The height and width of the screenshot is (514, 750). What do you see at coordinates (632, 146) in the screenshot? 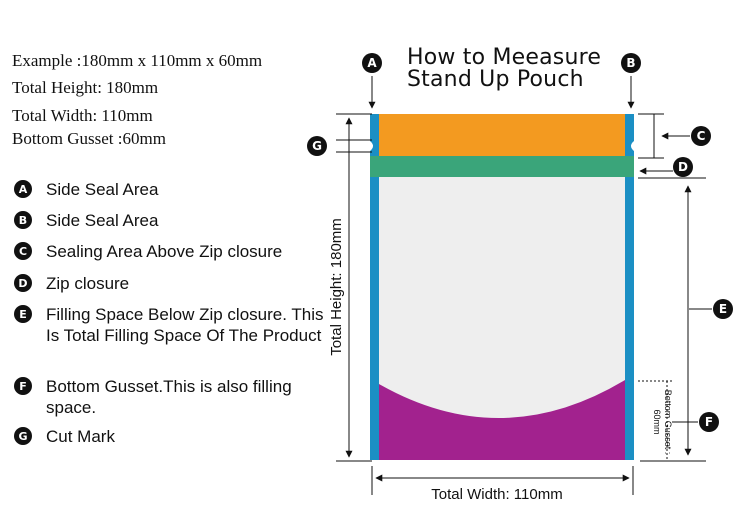
I see `cut-mark-right` at bounding box center [632, 146].